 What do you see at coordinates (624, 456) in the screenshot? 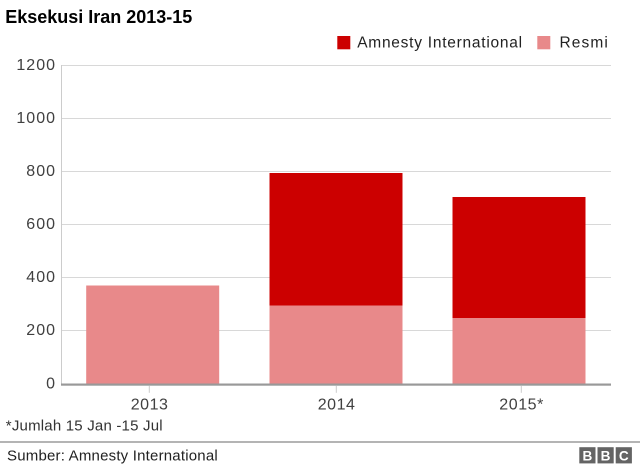
I see `svg-text: C` at bounding box center [624, 456].